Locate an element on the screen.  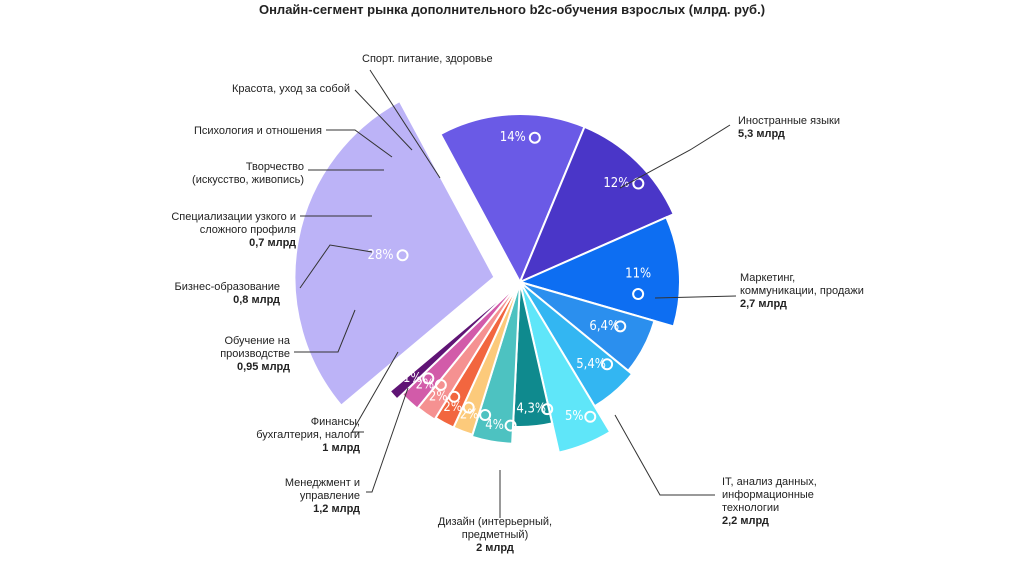
category-label: Бизнес-образование is located at coordinates (227, 287).